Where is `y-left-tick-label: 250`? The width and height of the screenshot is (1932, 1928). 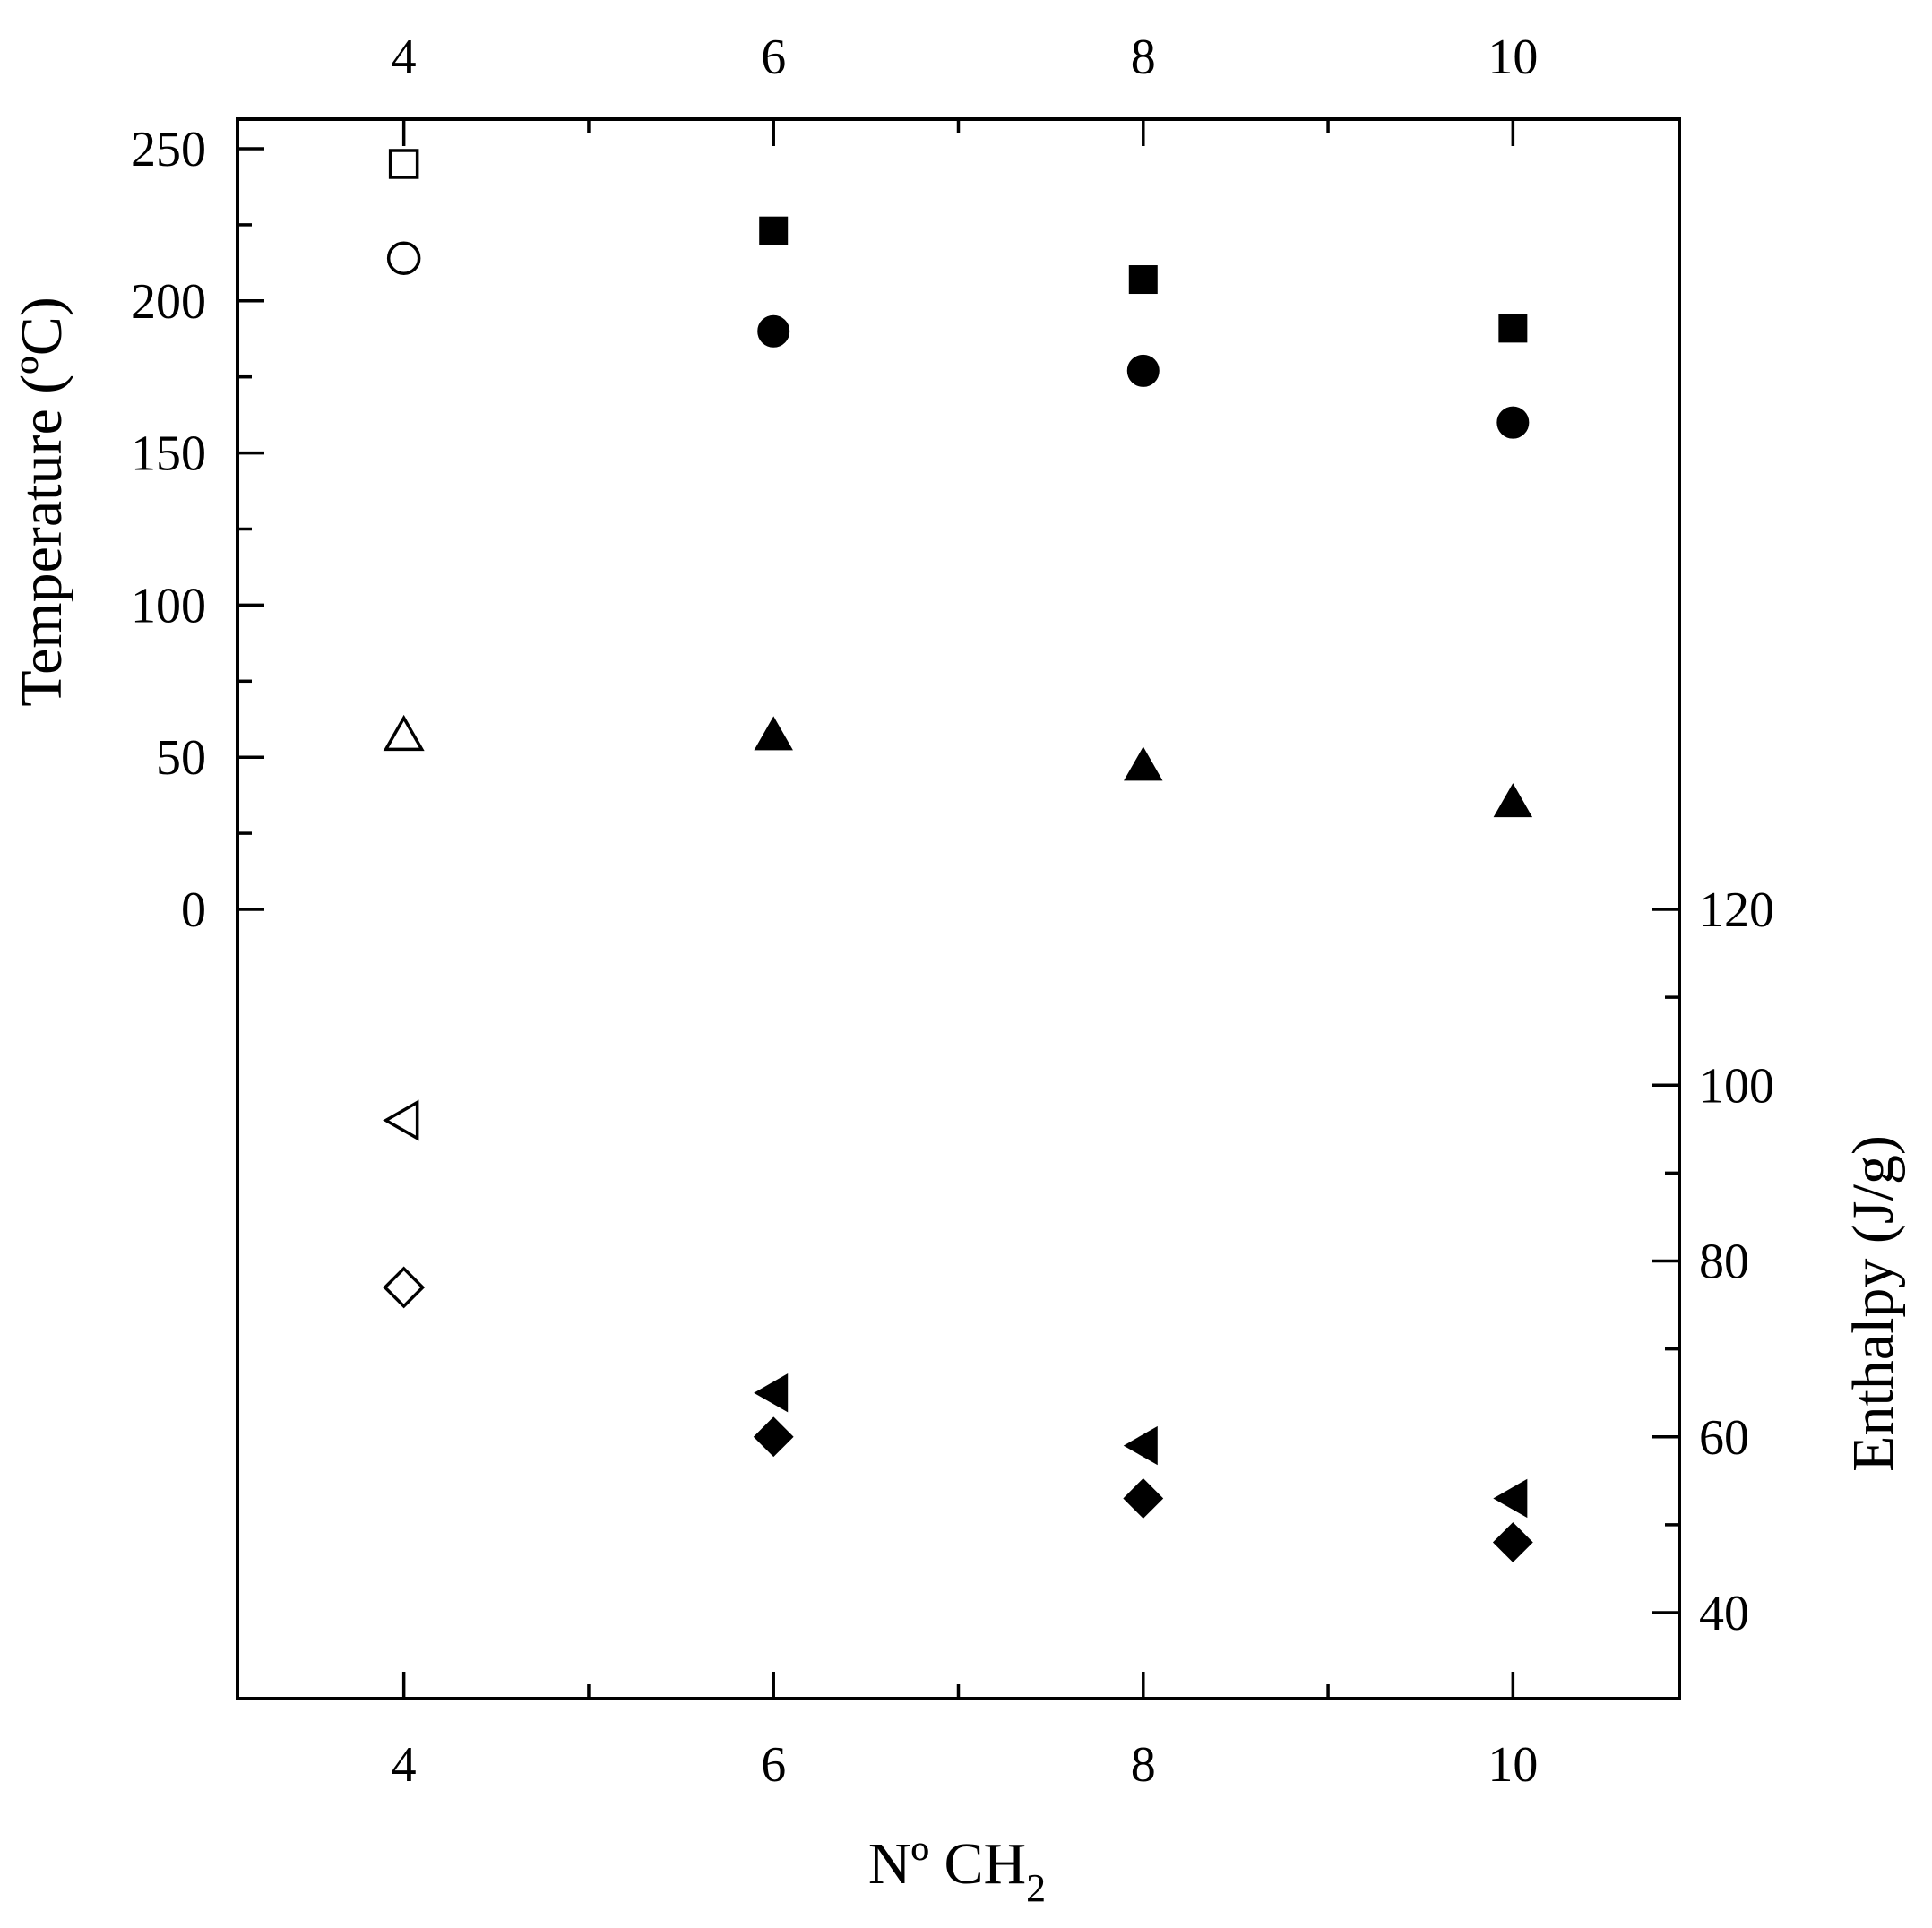 y-left-tick-label: 250 is located at coordinates (168, 149).